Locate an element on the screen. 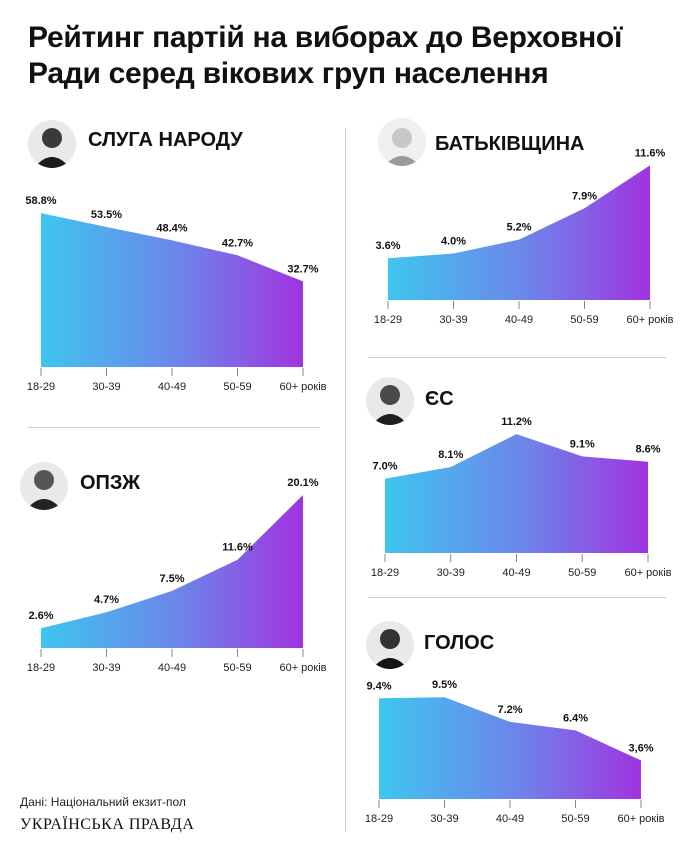 Image resolution: width=690 pixels, height=852 pixels. data-label: 48.4% is located at coordinates (171, 228).